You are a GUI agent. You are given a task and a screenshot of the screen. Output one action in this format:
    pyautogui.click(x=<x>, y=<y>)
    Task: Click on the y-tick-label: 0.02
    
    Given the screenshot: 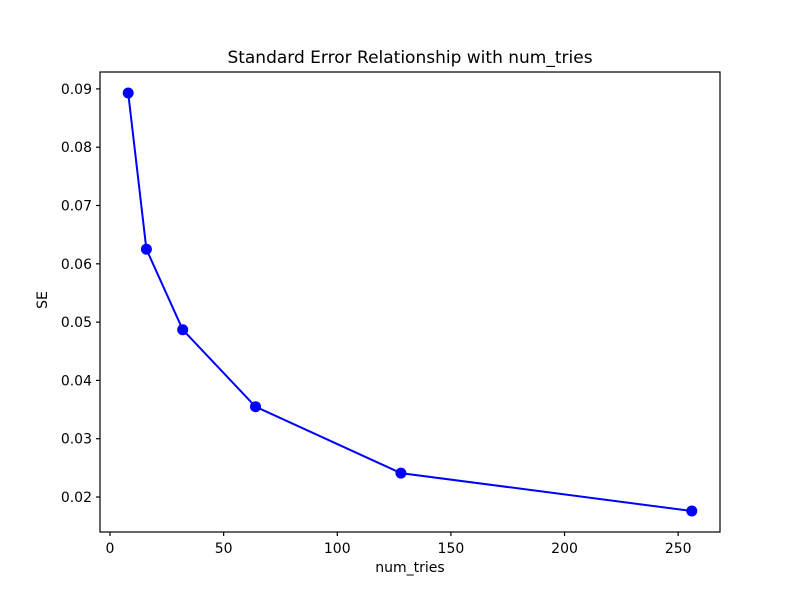 What is the action you would take?
    pyautogui.click(x=76, y=498)
    